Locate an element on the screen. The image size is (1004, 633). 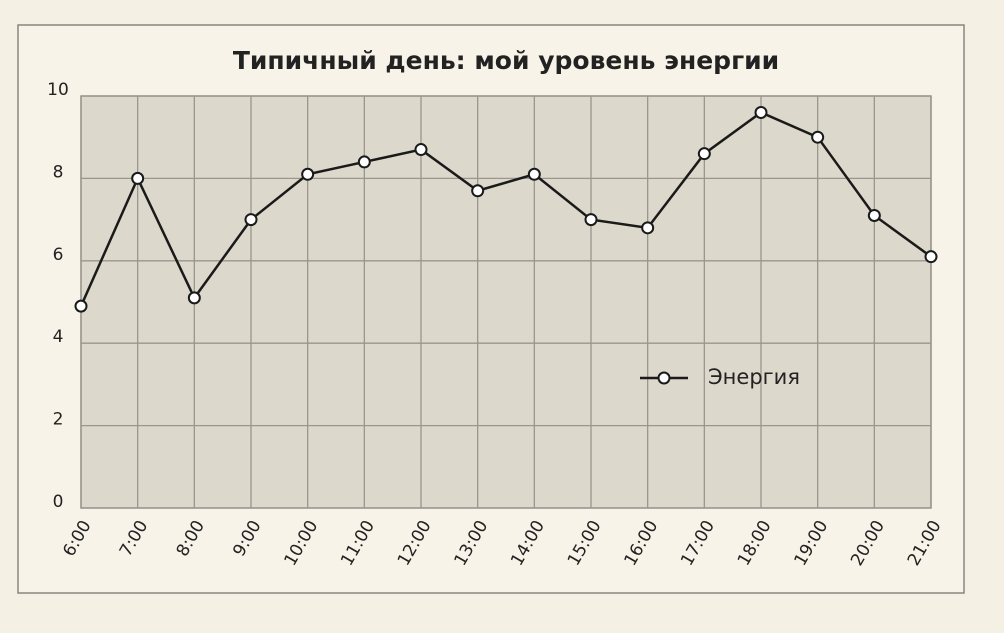
y-tick-label: 10 is located at coordinates (58, 90).